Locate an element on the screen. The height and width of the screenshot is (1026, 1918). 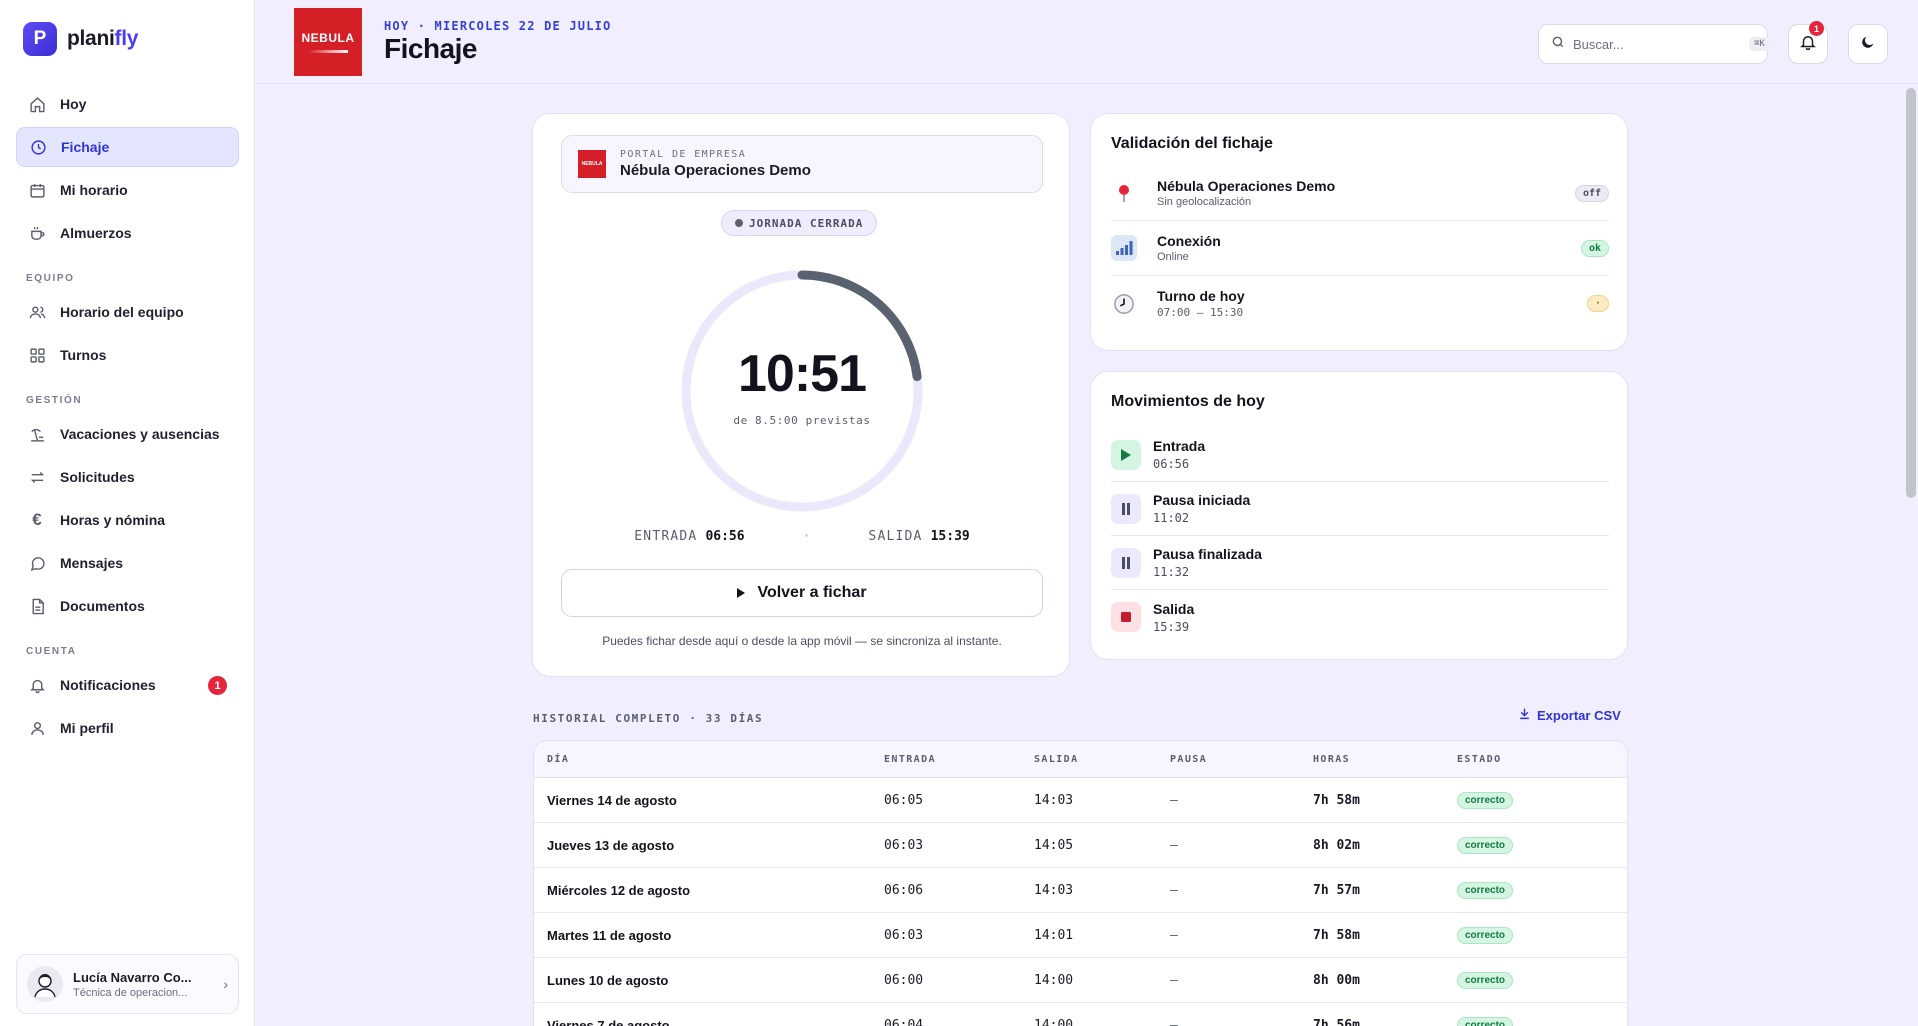
sidebar-item-label: Turnos is located at coordinates (83, 355).